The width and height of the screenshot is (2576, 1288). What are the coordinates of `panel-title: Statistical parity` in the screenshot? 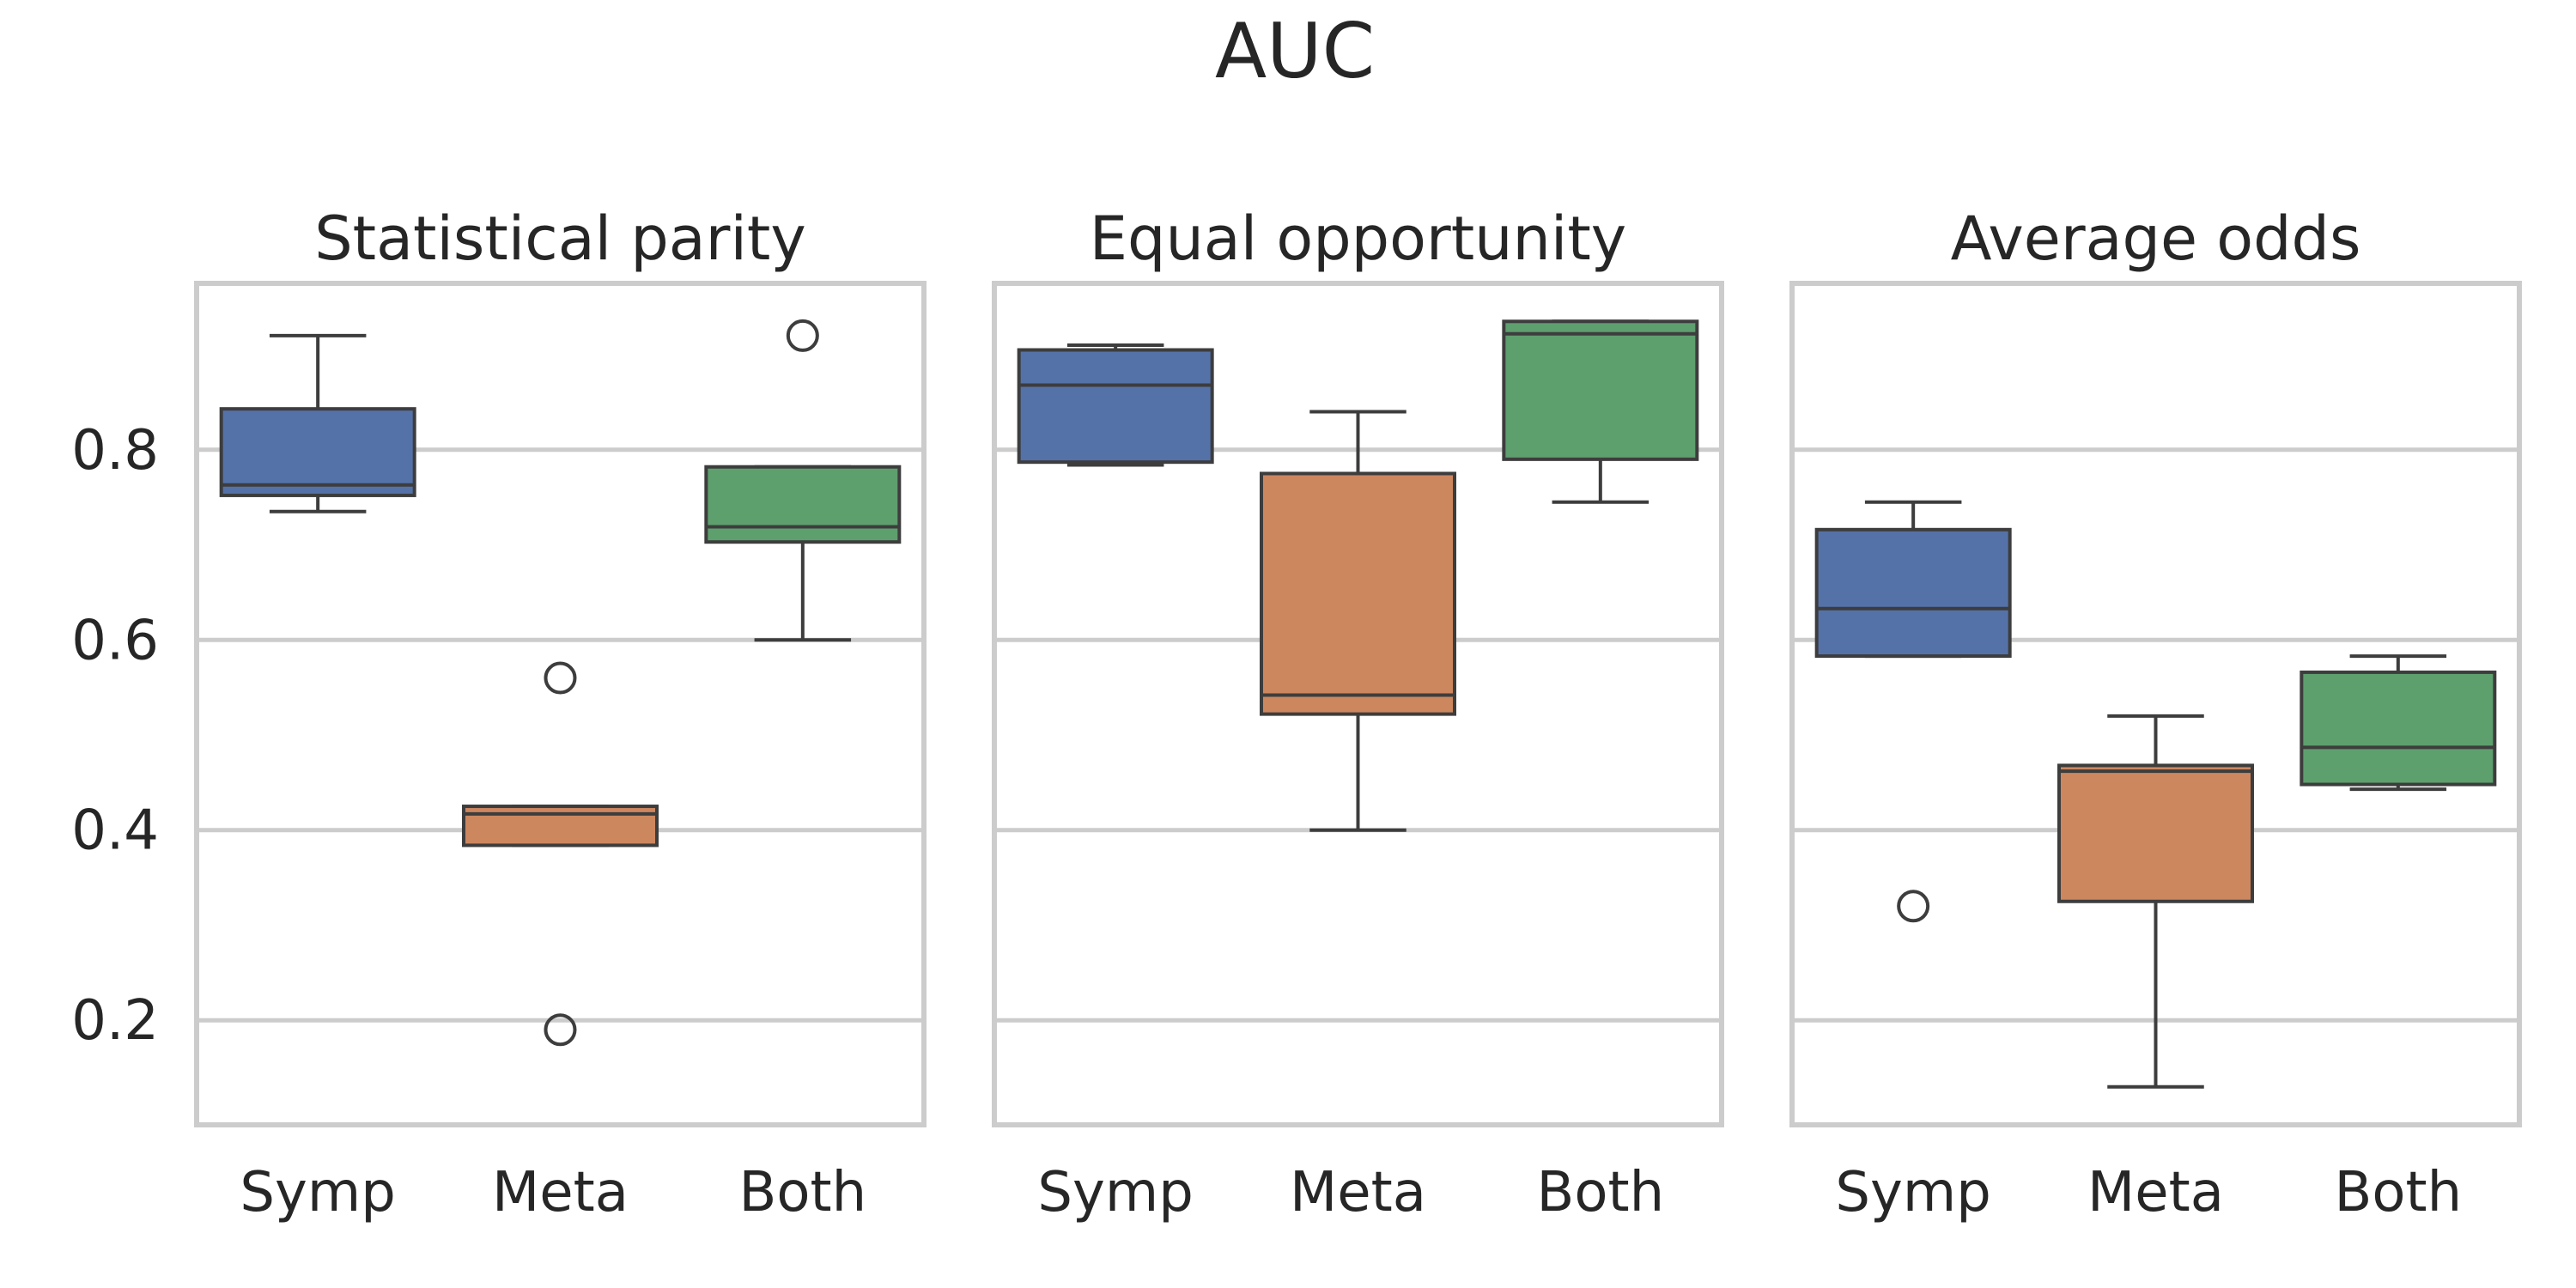 It's located at (560, 239).